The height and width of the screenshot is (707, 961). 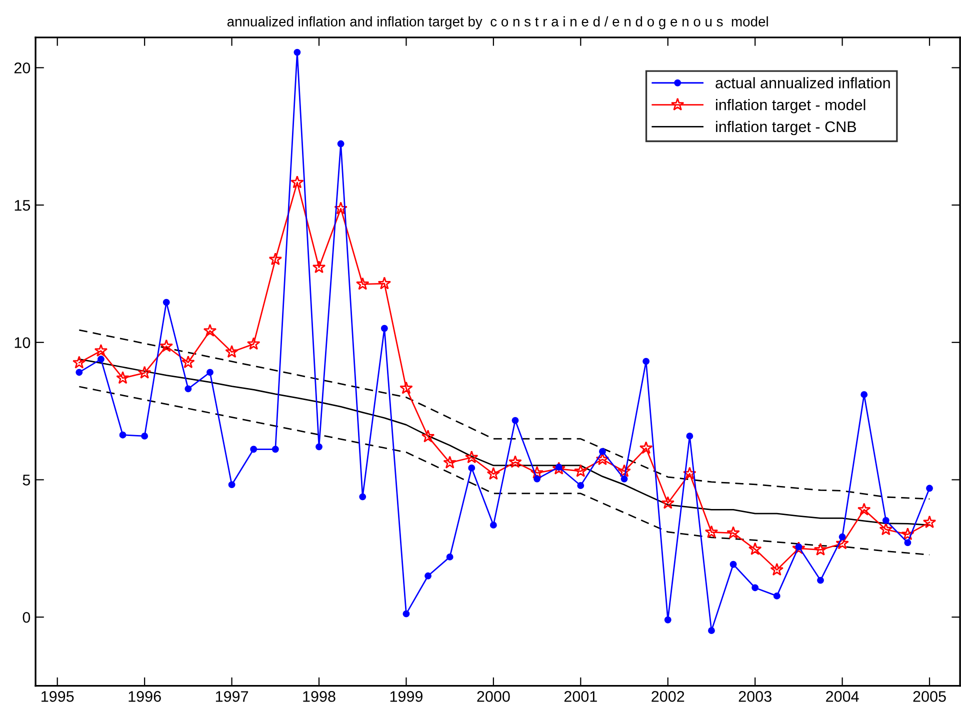 I want to click on x-tick-label: 1998, so click(x=319, y=696).